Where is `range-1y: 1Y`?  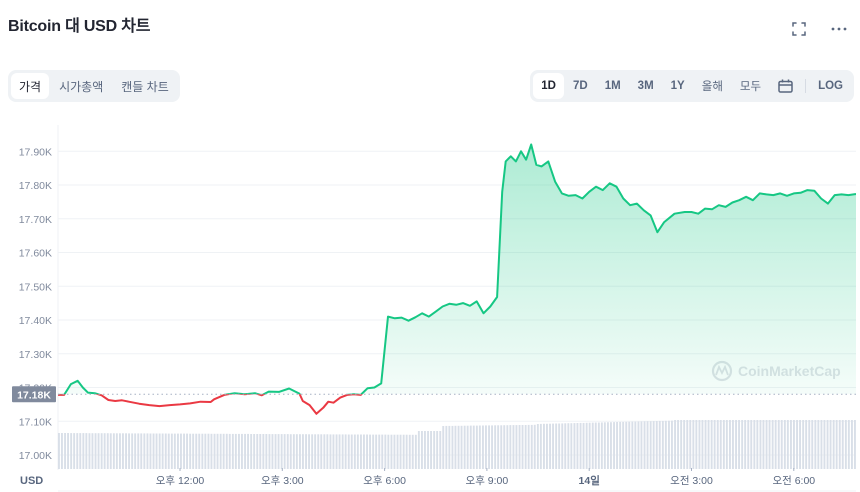
range-1y: 1Y is located at coordinates (677, 86).